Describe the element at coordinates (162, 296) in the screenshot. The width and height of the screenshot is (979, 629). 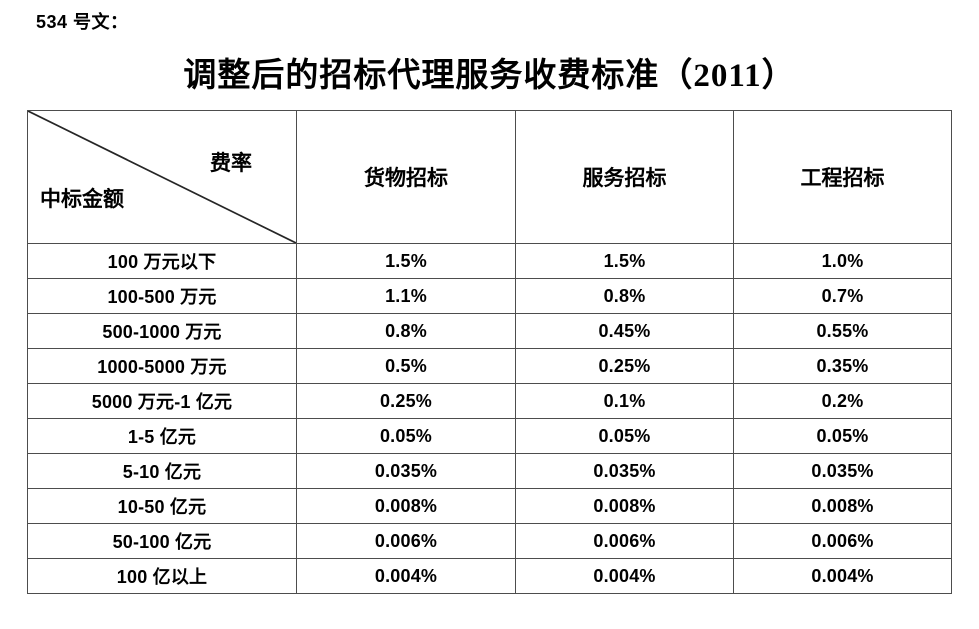
I see `row-label: 100-500 万元` at that location.